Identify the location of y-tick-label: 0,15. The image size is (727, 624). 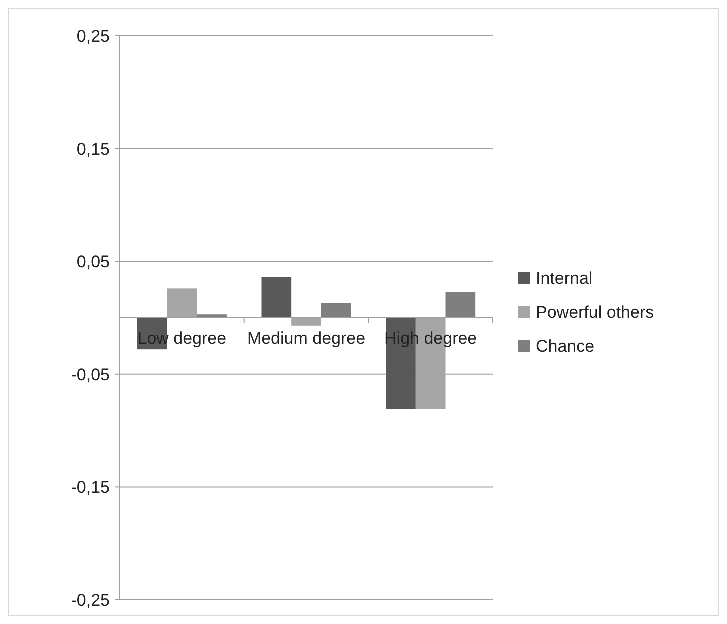
(93, 149).